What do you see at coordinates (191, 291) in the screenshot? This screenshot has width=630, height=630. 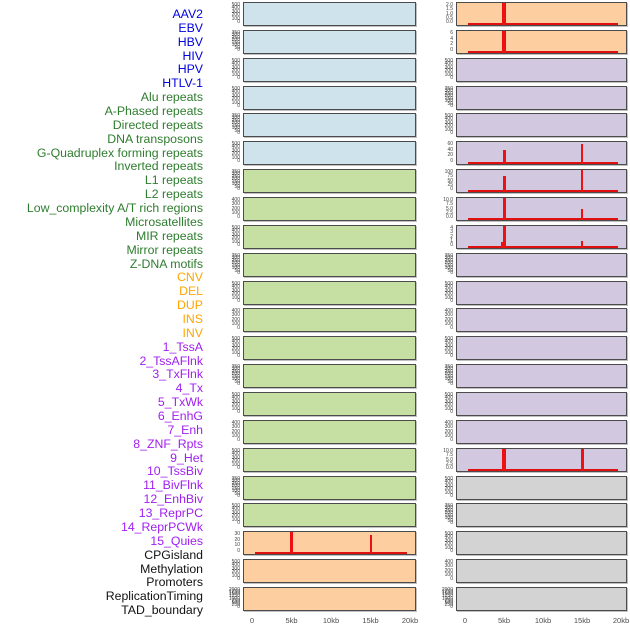 I see `track-label-del: DEL` at bounding box center [191, 291].